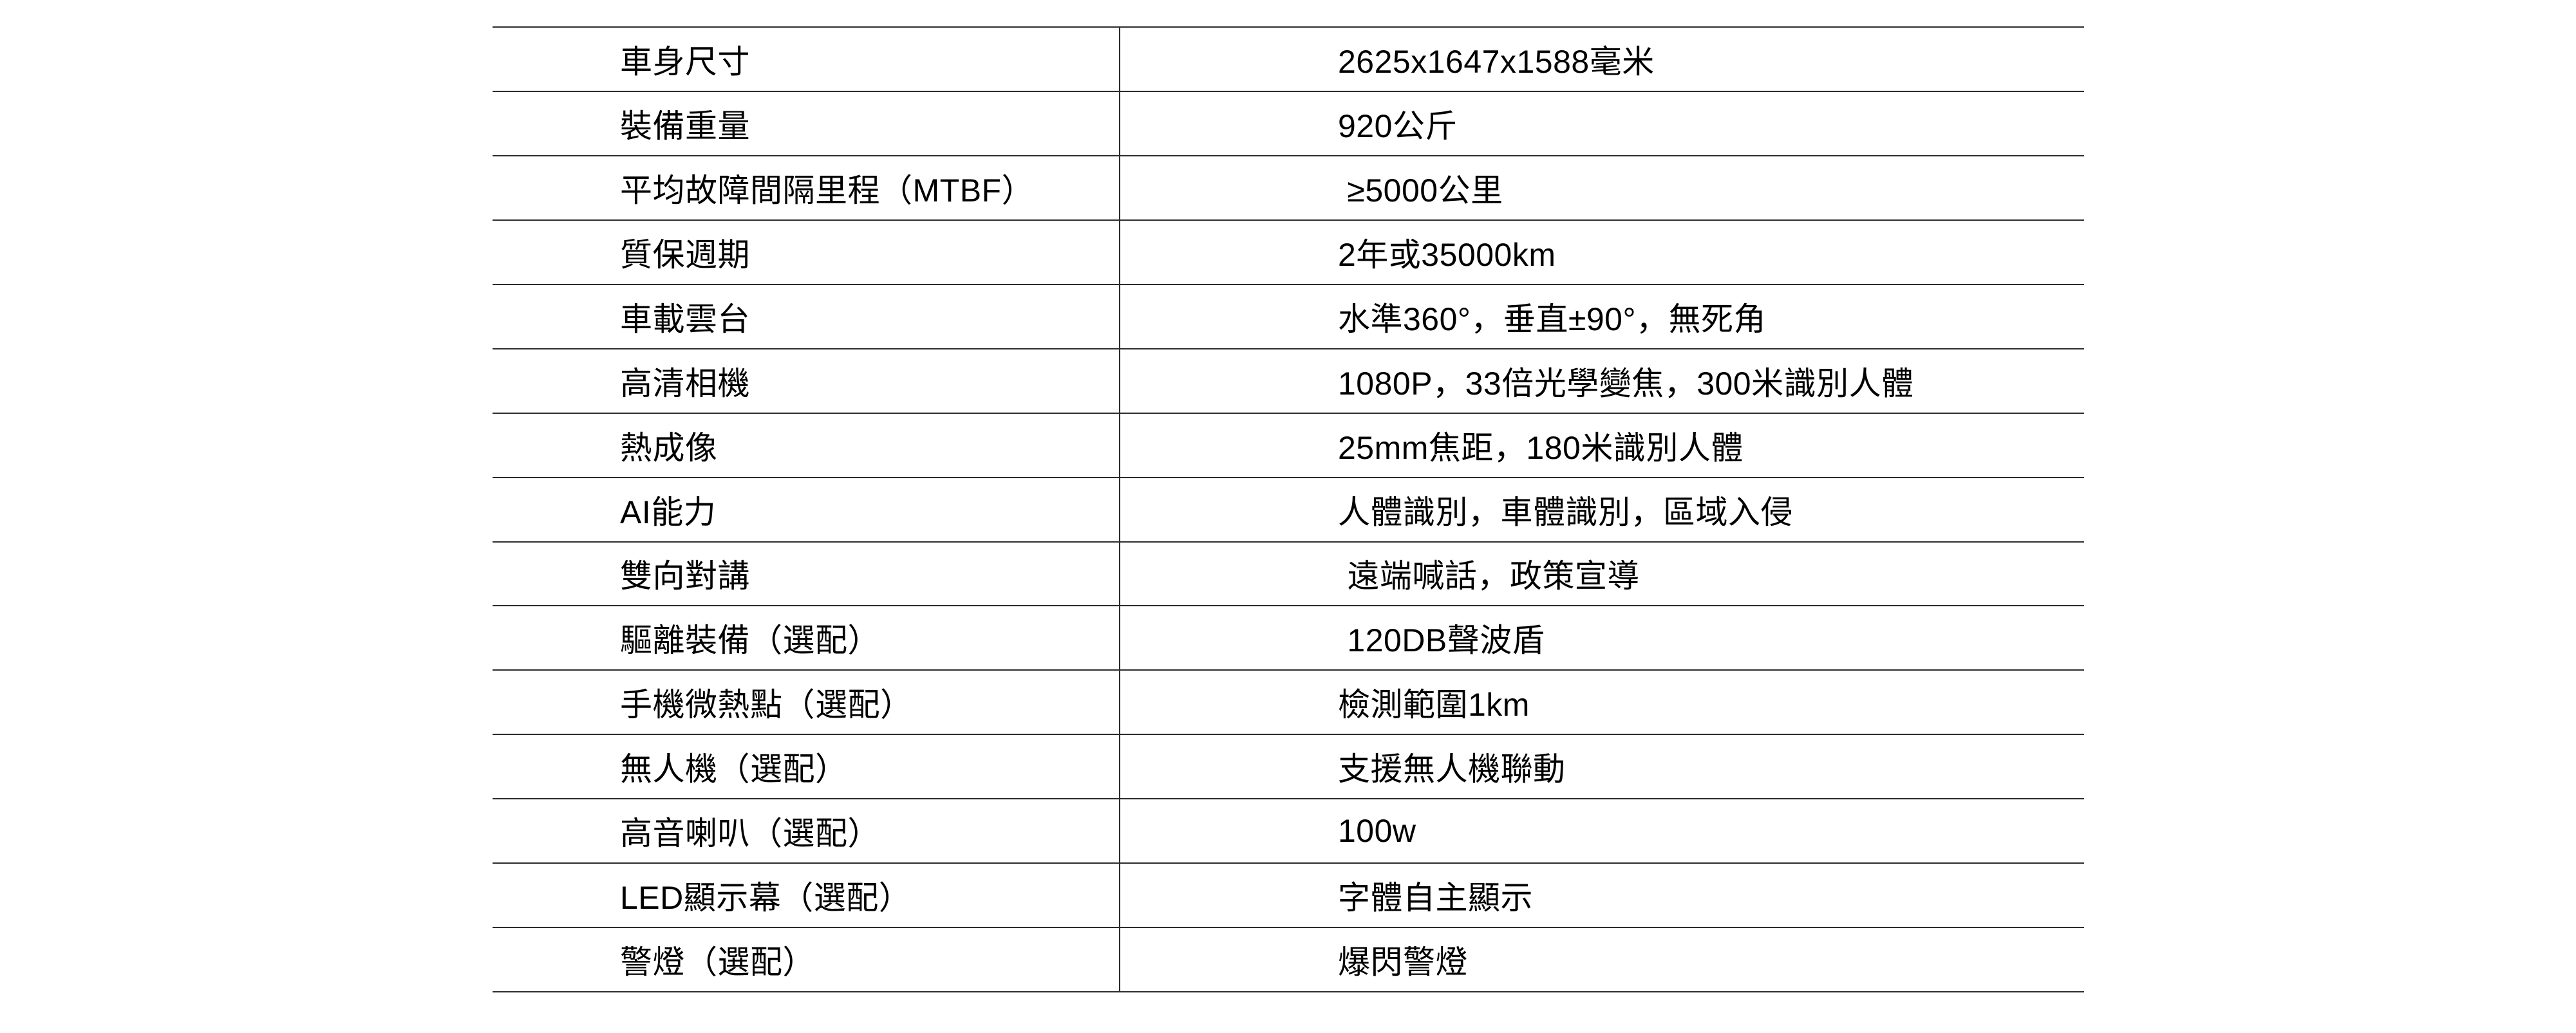  What do you see at coordinates (685, 254) in the screenshot?
I see `spec-label: 質保週期` at bounding box center [685, 254].